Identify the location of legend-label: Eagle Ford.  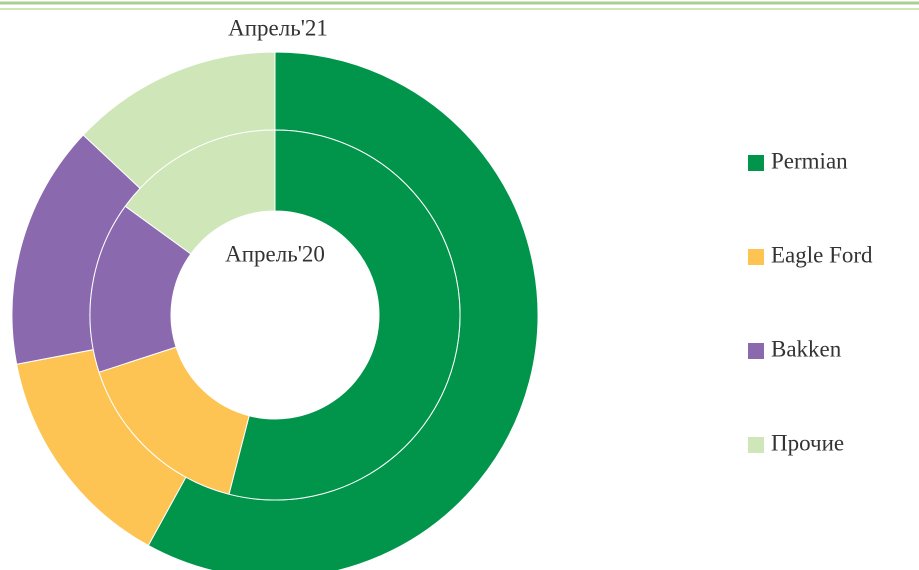
(822, 254).